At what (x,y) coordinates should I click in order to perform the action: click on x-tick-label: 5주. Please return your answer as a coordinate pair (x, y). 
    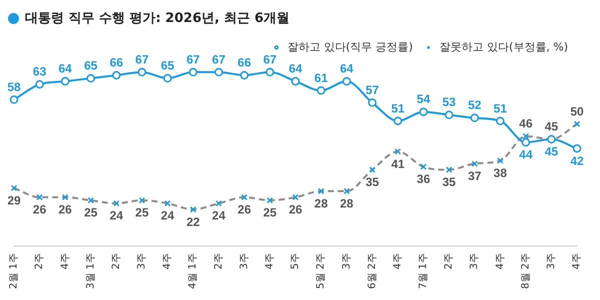
    Looking at the image, I should click on (296, 261).